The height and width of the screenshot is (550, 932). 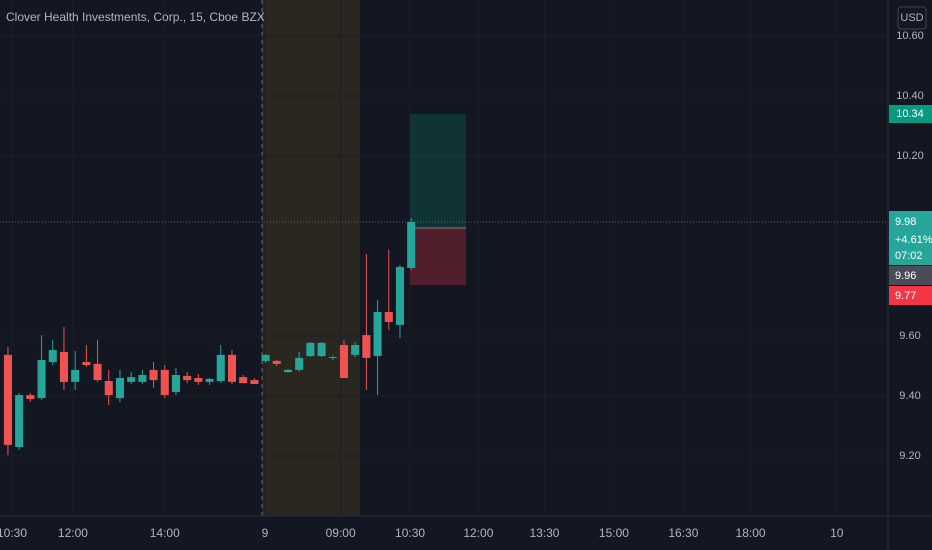 I want to click on y-tick-label: 10.40, so click(x=910, y=96).